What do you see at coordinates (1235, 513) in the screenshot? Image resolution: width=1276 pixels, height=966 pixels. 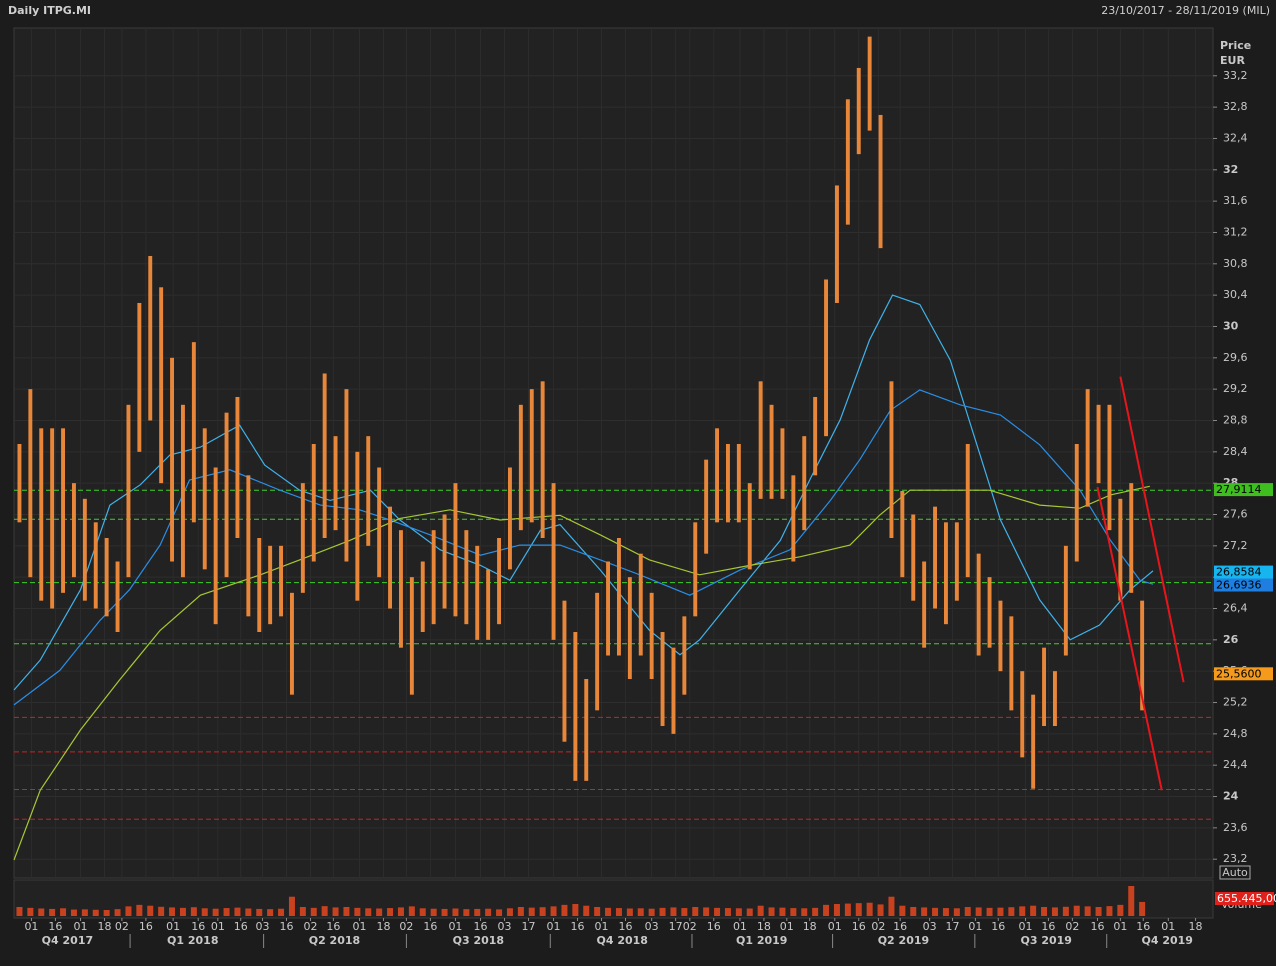 I see `y-tick-label: 27,6` at bounding box center [1235, 513].